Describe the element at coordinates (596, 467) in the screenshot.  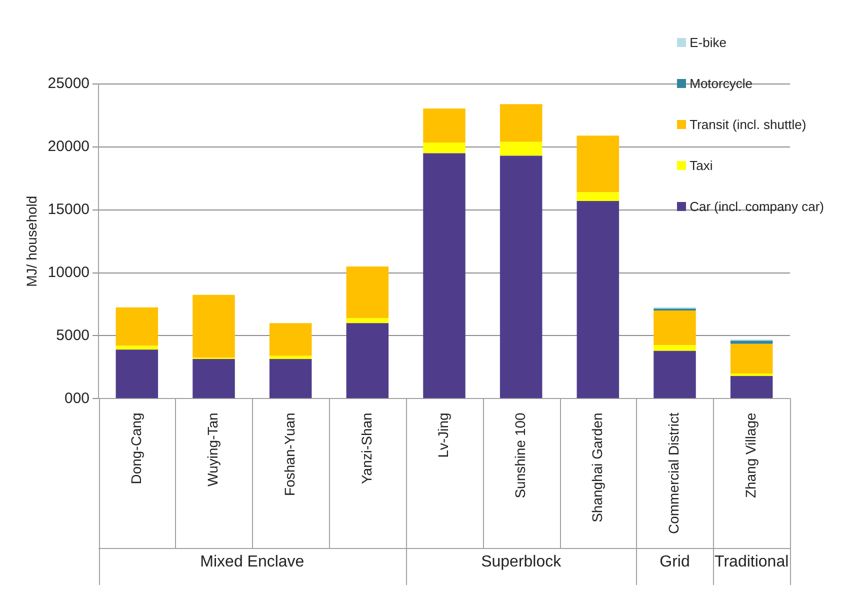
I see `x-tick-label: Shanghai Garden` at that location.